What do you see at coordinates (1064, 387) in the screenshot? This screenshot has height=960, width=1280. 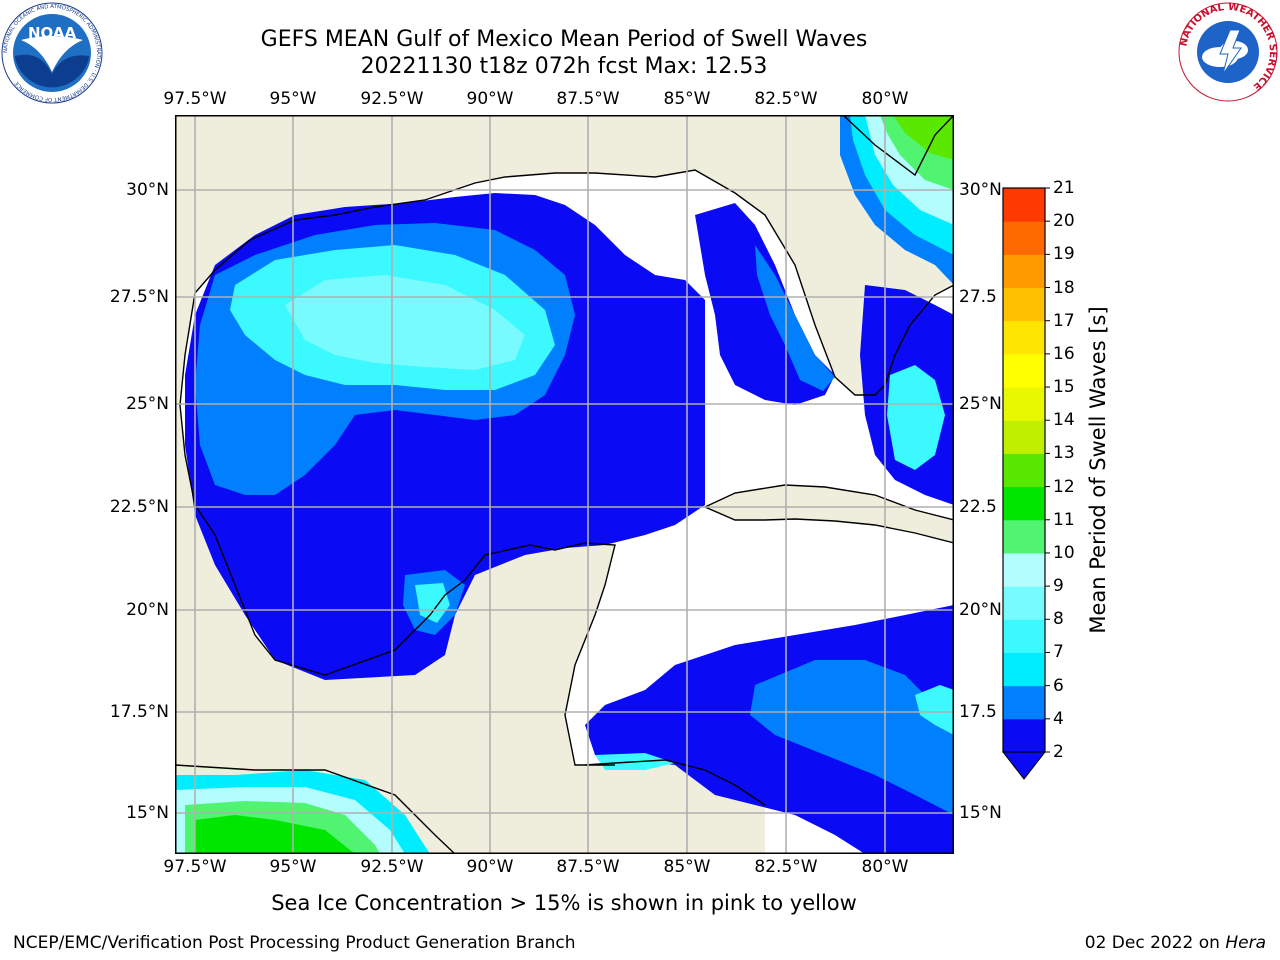 I see `colorbar-tick-label: 15` at bounding box center [1064, 387].